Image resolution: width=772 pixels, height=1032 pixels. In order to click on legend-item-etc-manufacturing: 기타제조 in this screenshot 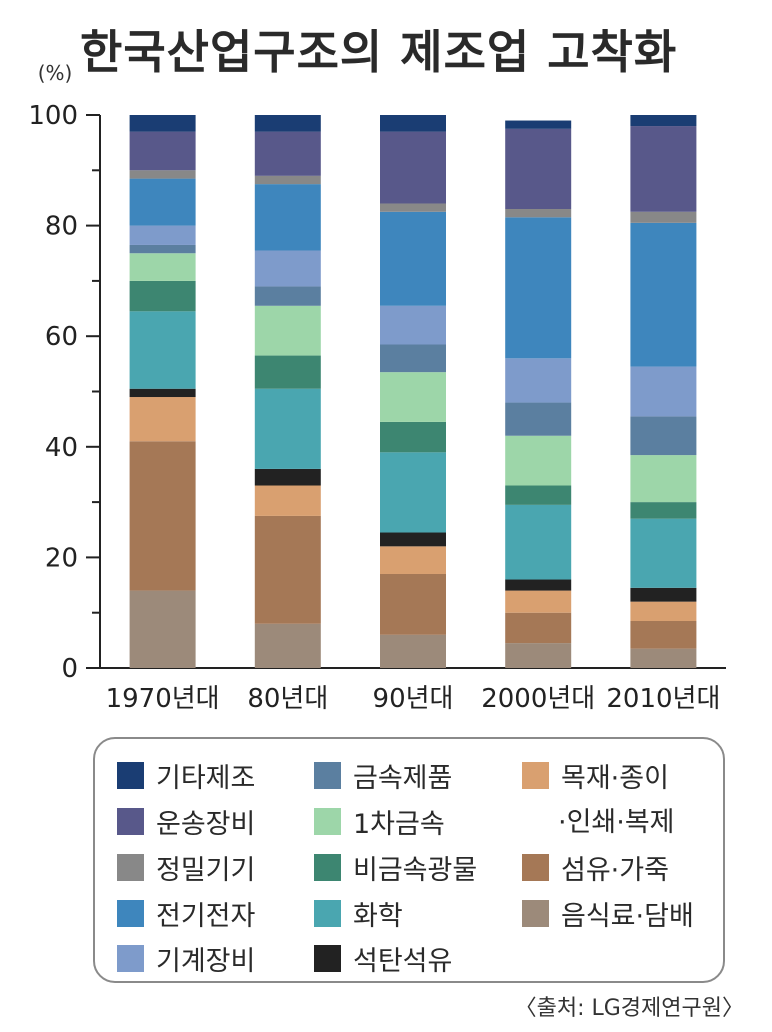, I will do `click(186, 775)`.